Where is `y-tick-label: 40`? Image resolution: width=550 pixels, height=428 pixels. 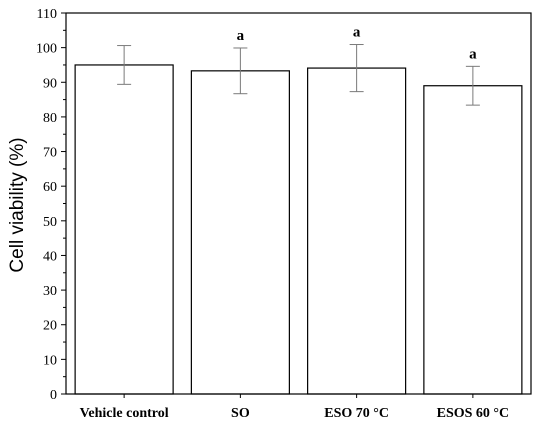 y-tick-label: 40 is located at coordinates (50, 256).